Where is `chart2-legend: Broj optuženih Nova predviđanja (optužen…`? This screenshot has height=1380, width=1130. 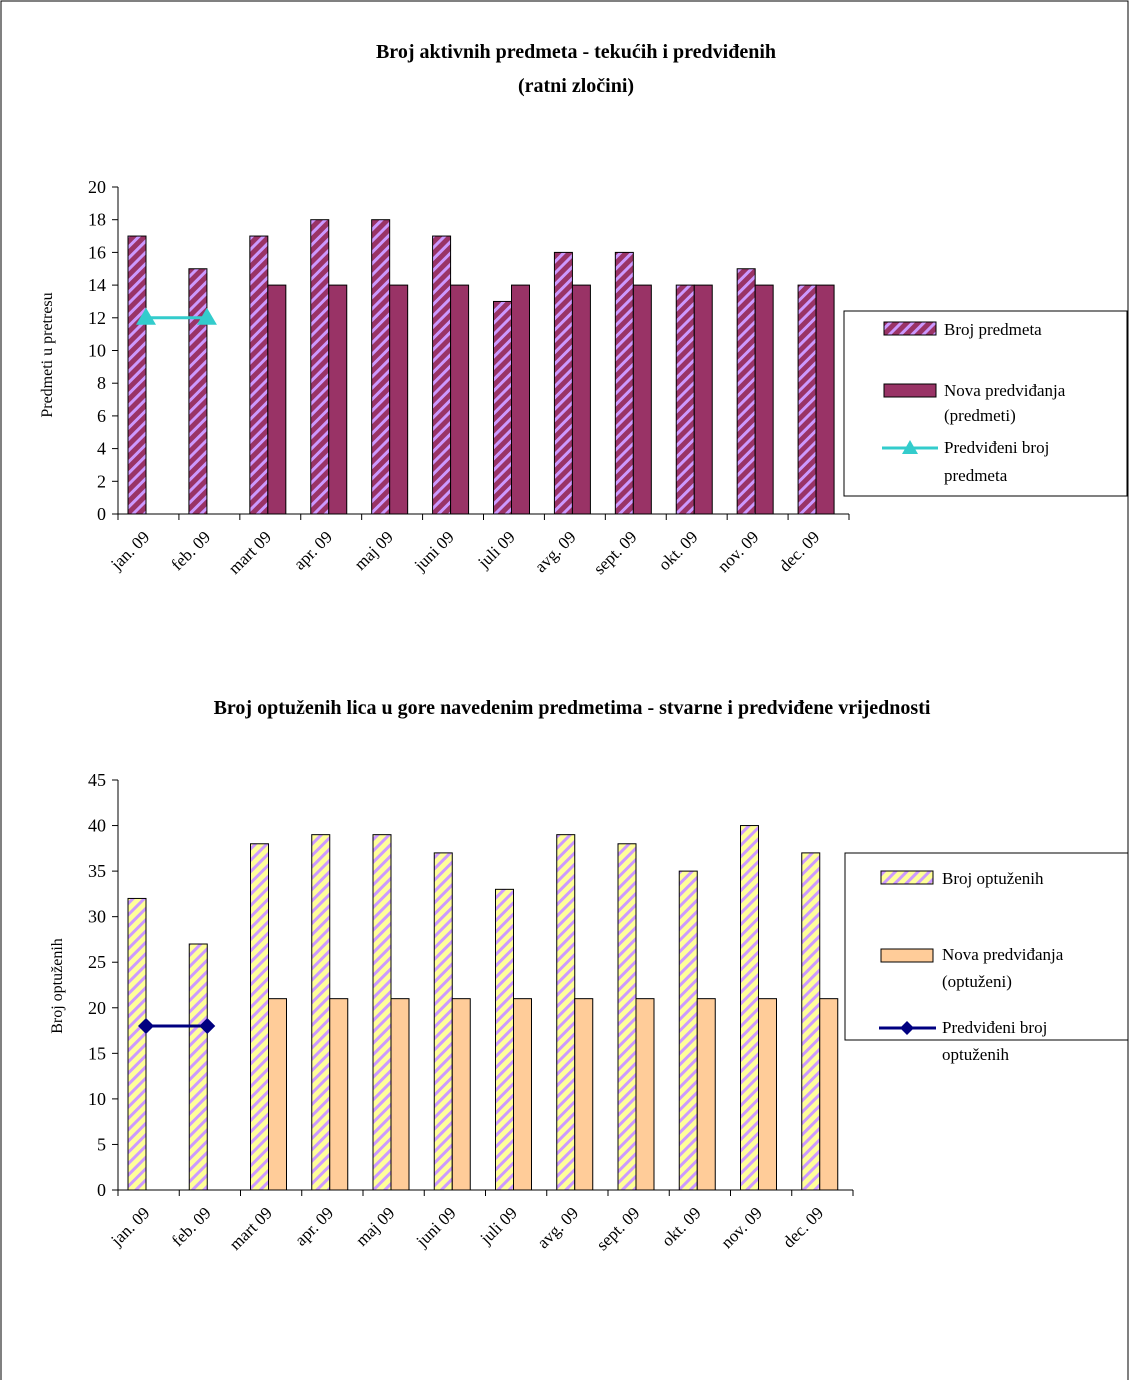
chart2-legend: Broj optuženih Nova predviđanja (optužen… is located at coordinates (986, 958).